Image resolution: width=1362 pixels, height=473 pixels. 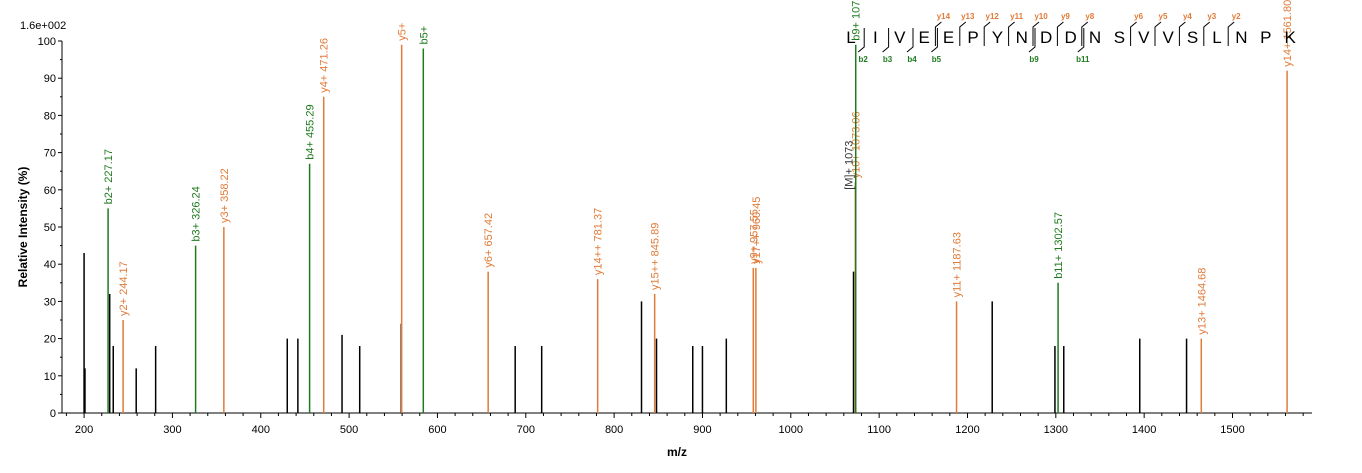 What do you see at coordinates (656, 256) in the screenshot?
I see `peak-label: y15++ 845.89` at bounding box center [656, 256].